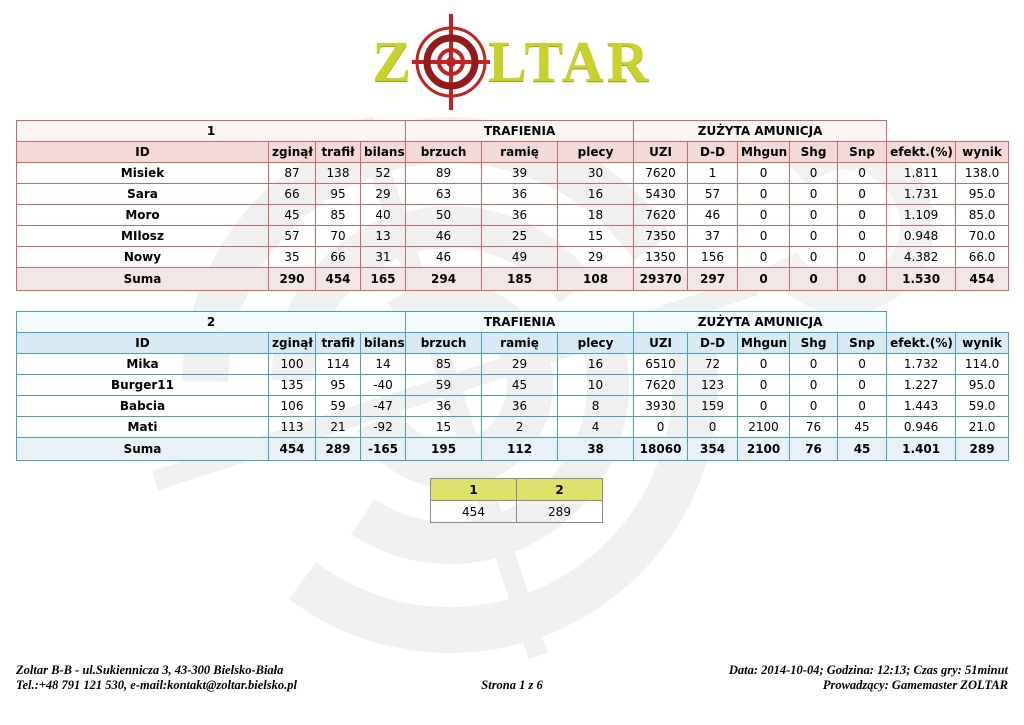  What do you see at coordinates (596, 194) in the screenshot?
I see `stat-cell: 16` at bounding box center [596, 194].